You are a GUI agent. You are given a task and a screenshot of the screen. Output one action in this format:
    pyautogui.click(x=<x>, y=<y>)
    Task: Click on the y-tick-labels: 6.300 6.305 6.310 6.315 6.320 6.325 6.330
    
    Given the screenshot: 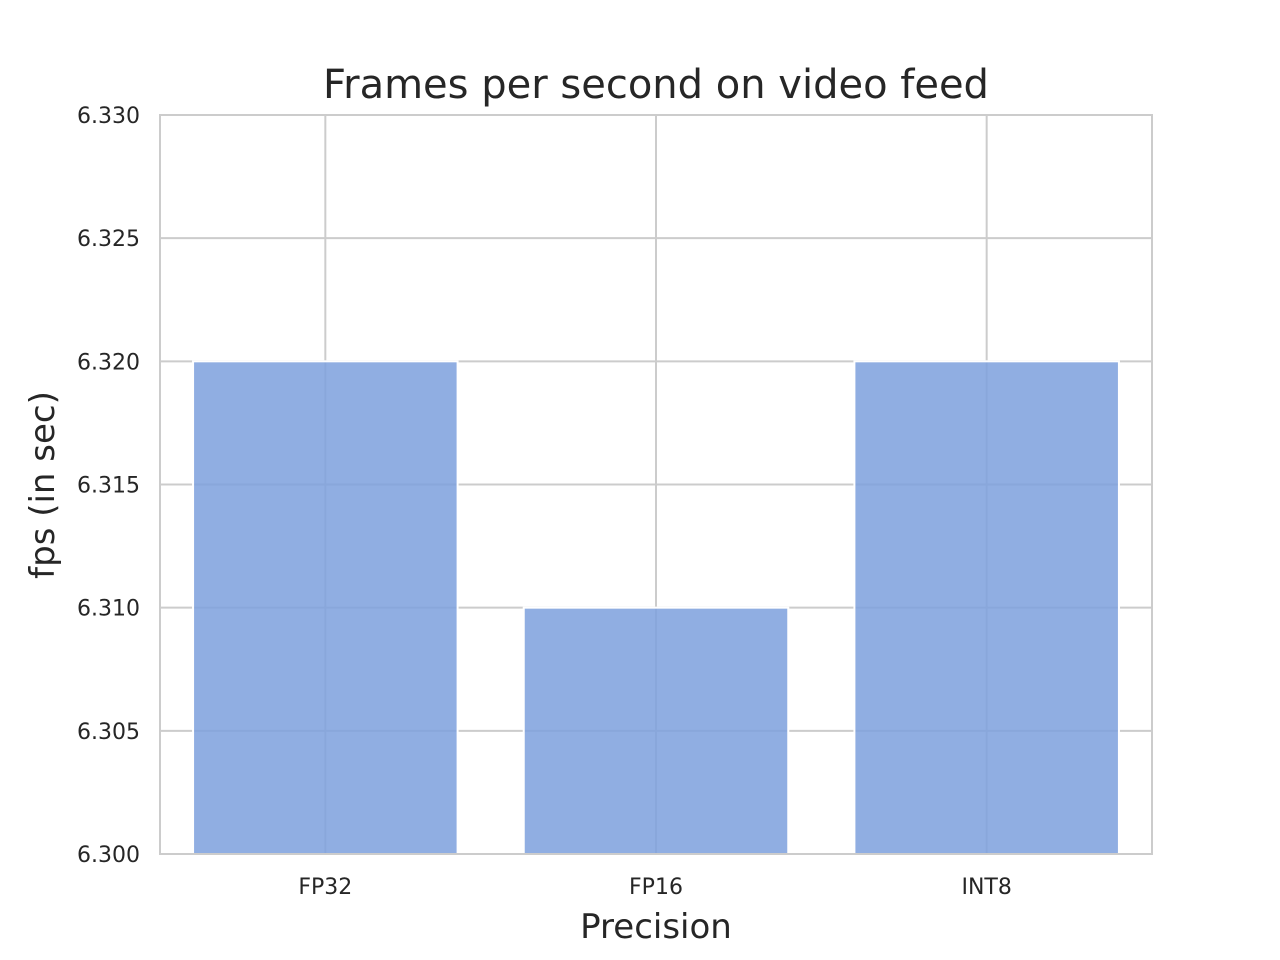 What is the action you would take?
    pyautogui.click(x=108, y=486)
    